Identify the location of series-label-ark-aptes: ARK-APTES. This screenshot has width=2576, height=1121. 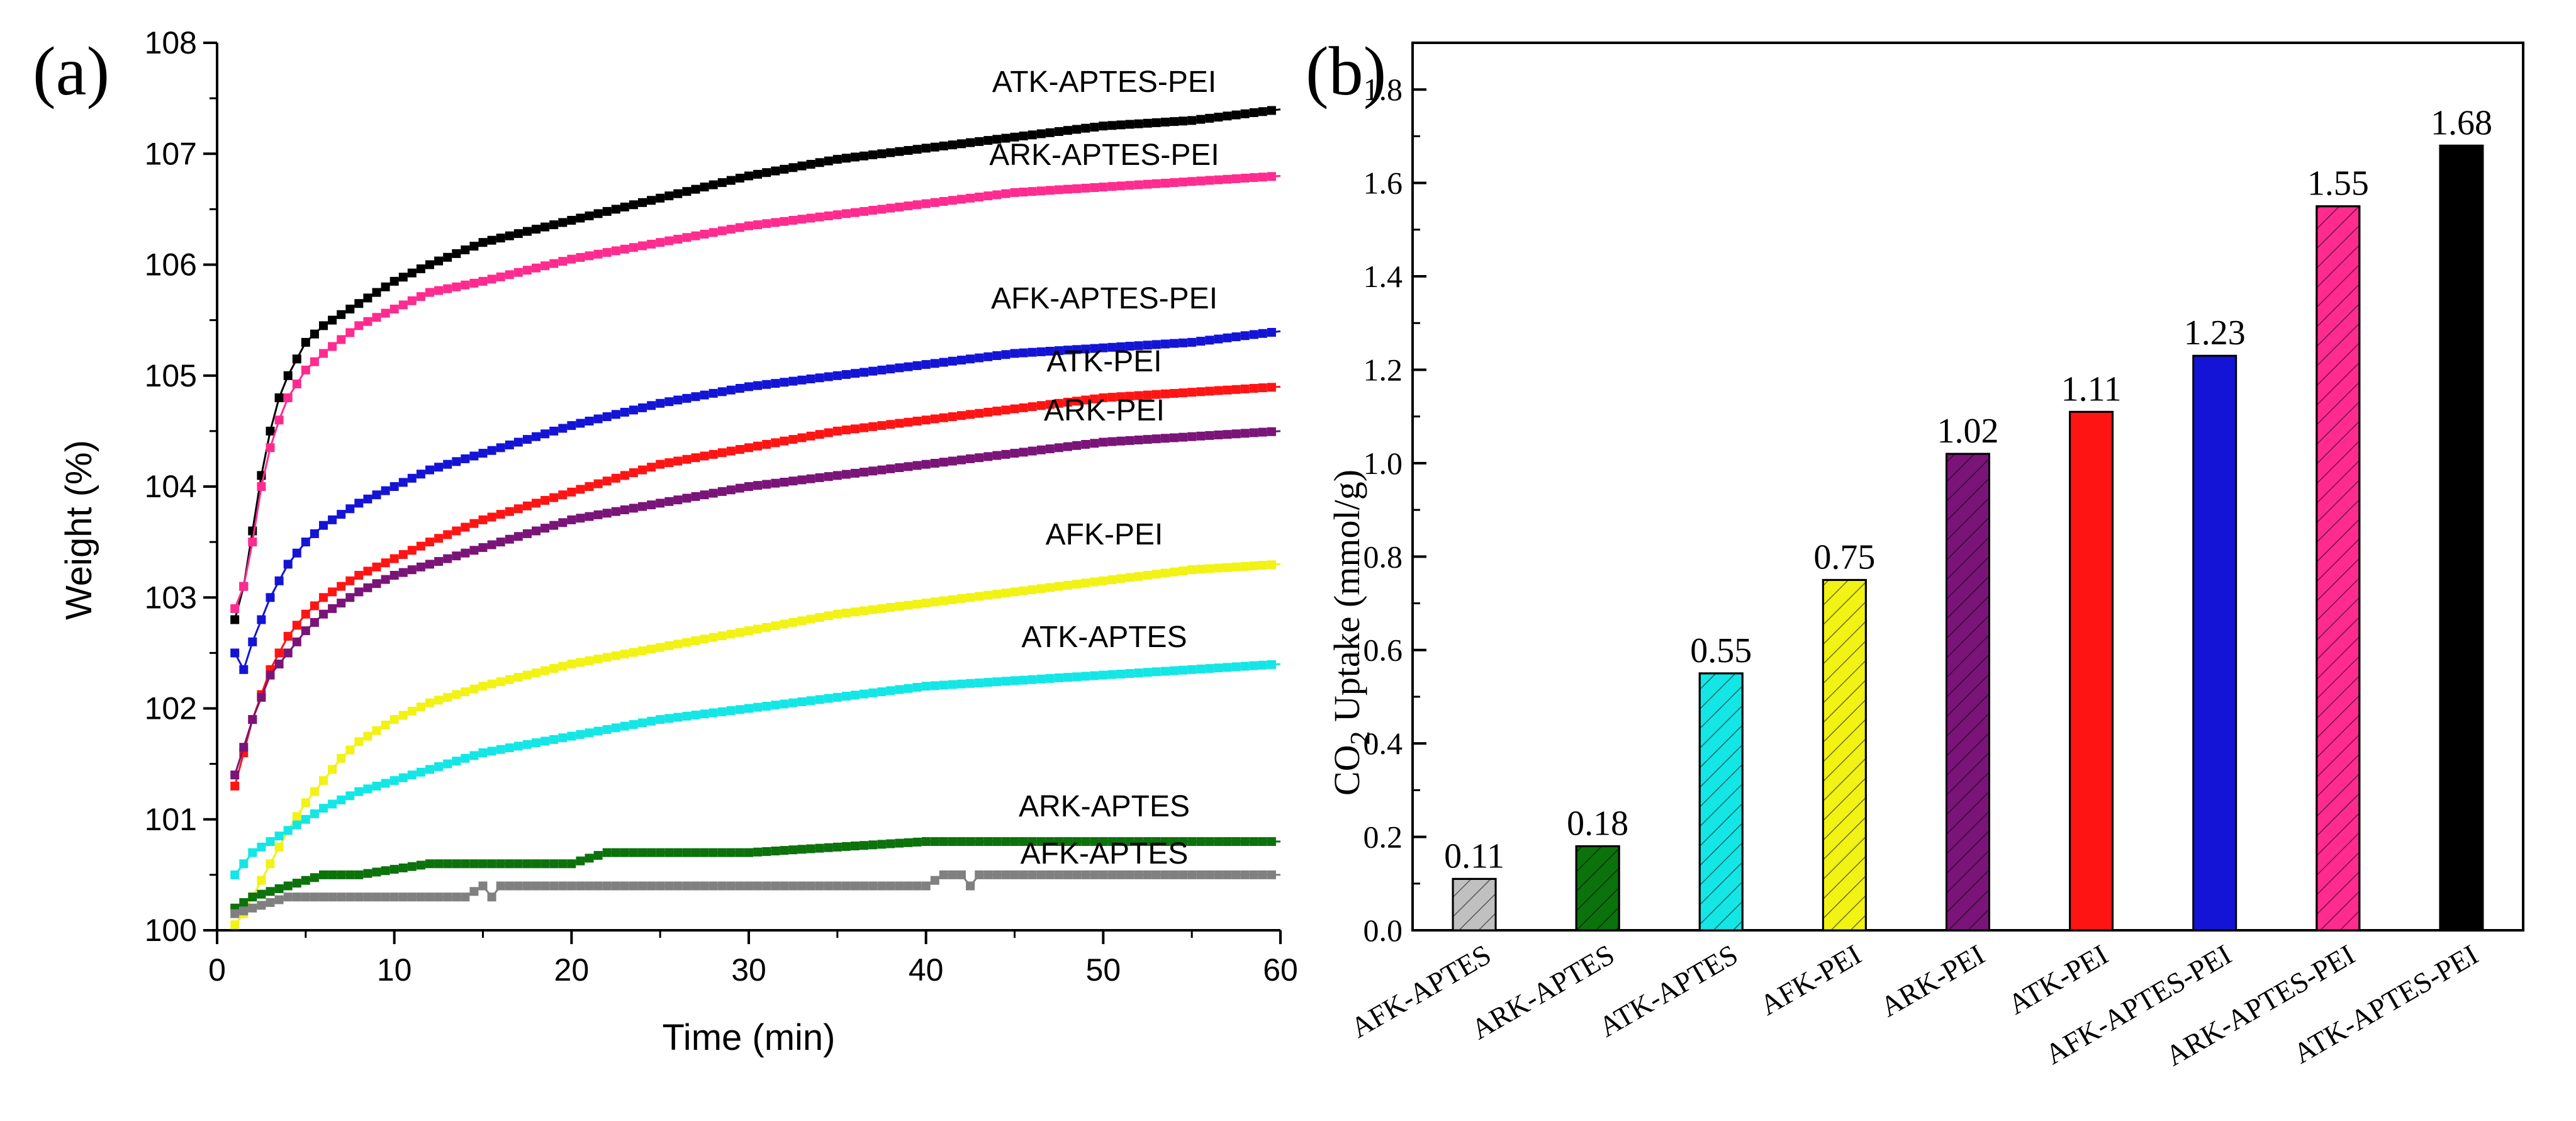
(1104, 806).